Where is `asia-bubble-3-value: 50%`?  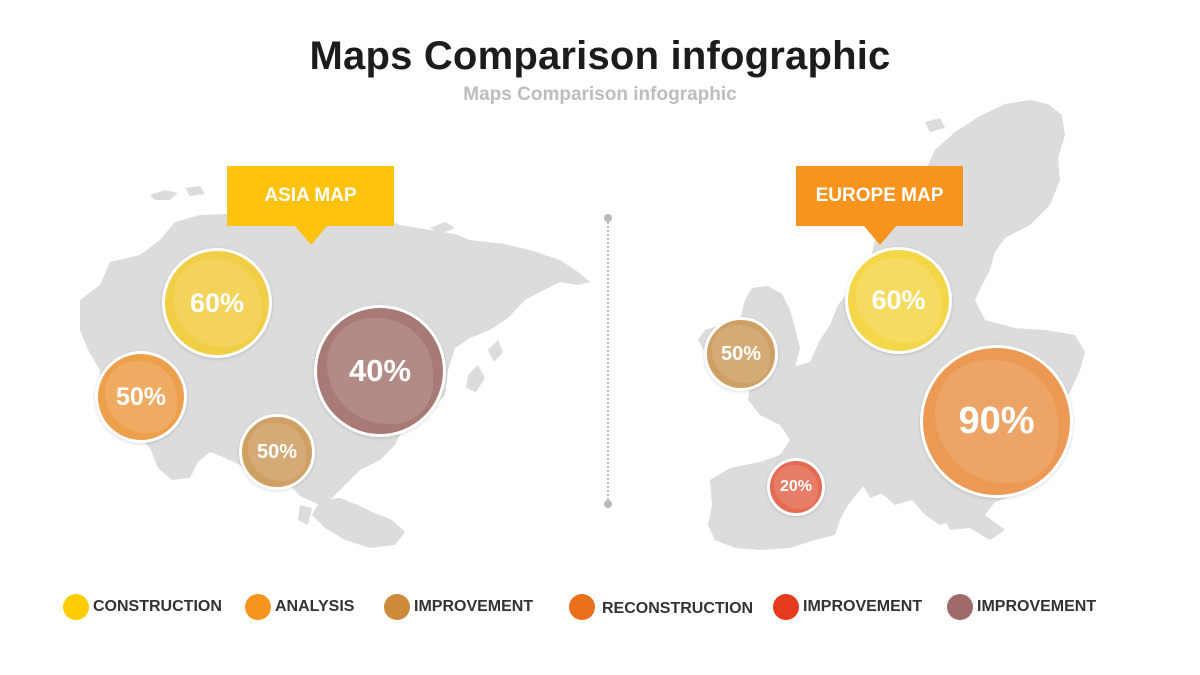 asia-bubble-3-value: 50% is located at coordinates (277, 451).